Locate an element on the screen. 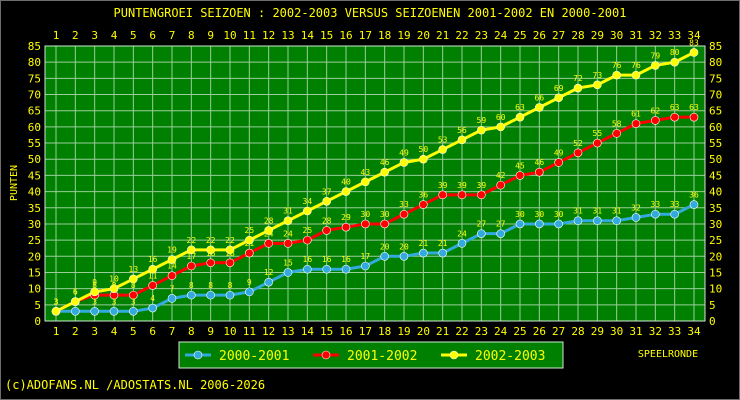  data-label-2001-2002: 45 is located at coordinates (520, 165).